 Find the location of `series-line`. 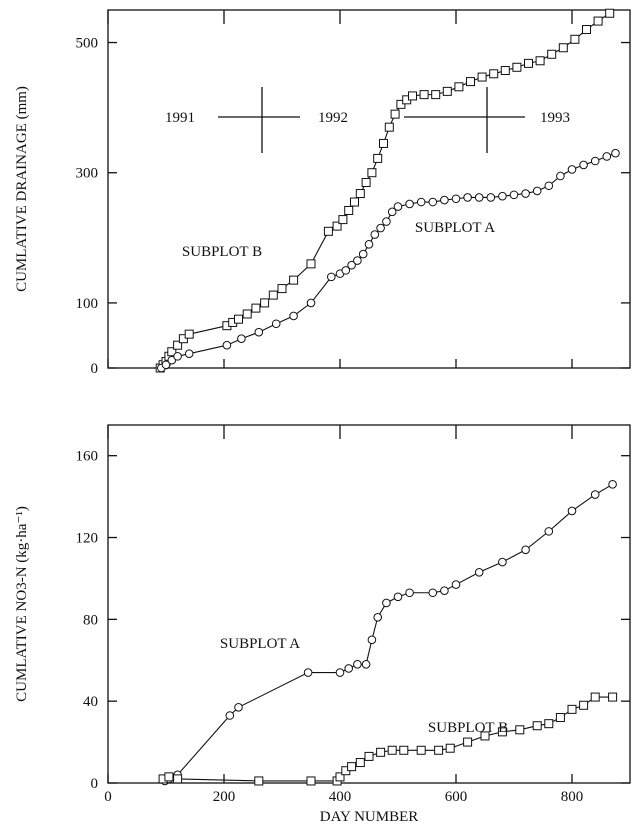

series-line is located at coordinates (387, 739).